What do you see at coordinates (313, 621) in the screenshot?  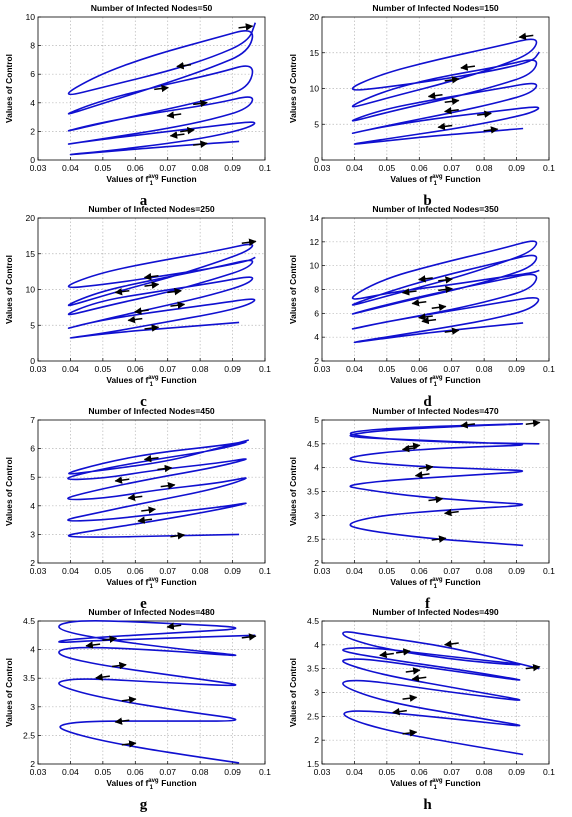 I see `y-tick-label: 4.5` at bounding box center [313, 621].